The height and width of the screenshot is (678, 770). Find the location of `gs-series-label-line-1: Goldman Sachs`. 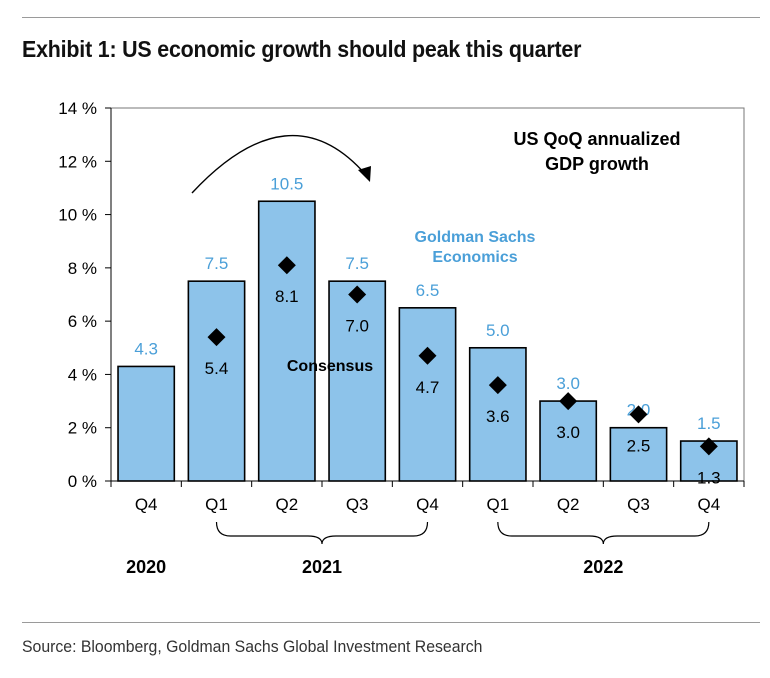

gs-series-label-line-1: Goldman Sachs is located at coordinates (475, 237).